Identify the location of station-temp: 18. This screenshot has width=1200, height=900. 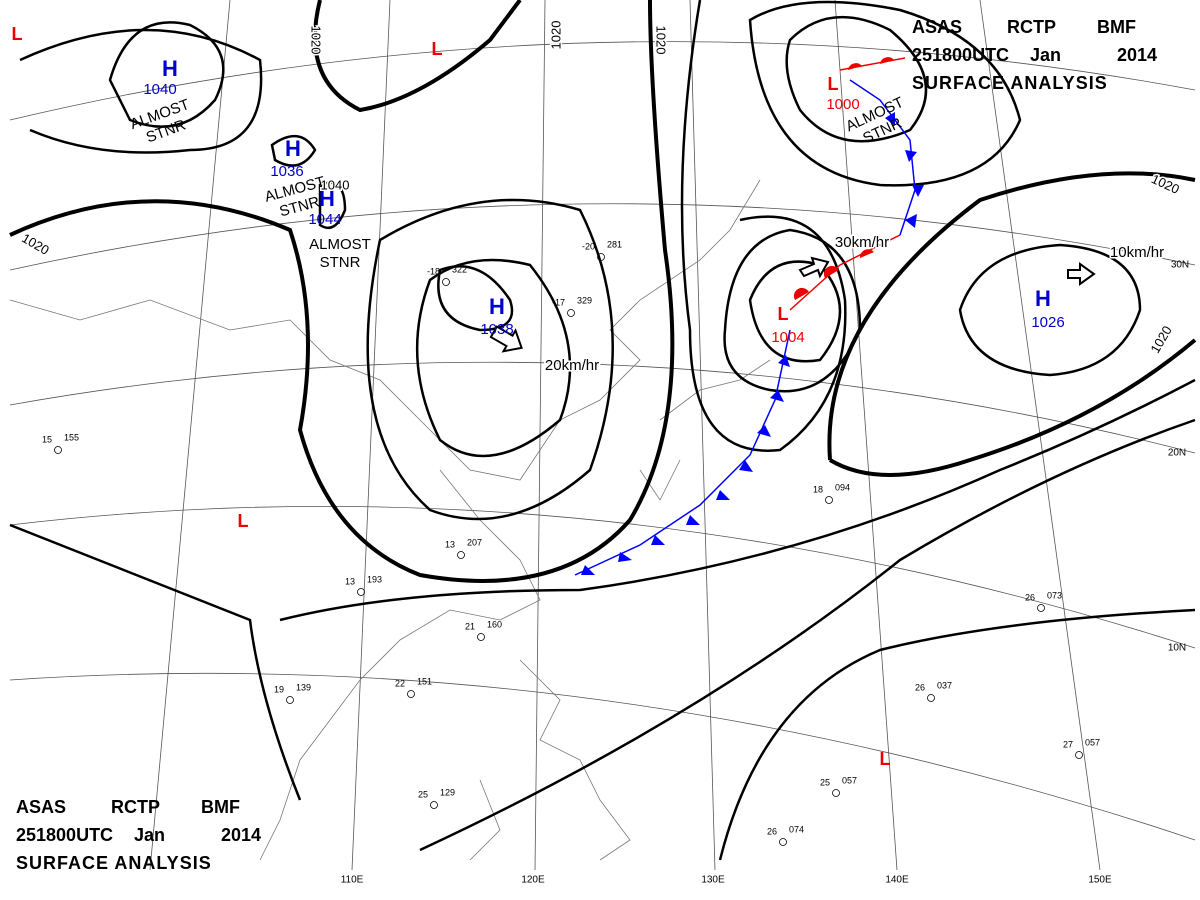
(818, 489).